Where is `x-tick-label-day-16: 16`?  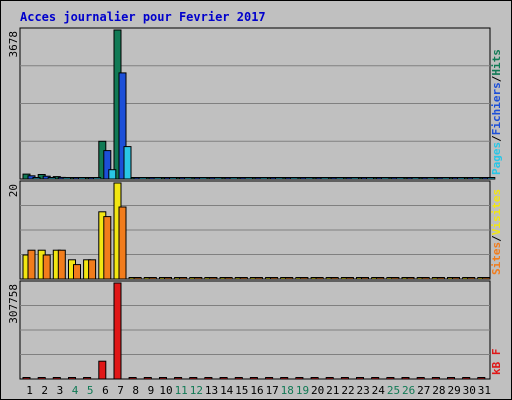
x-tick-label-day-16: 16 is located at coordinates (256, 390).